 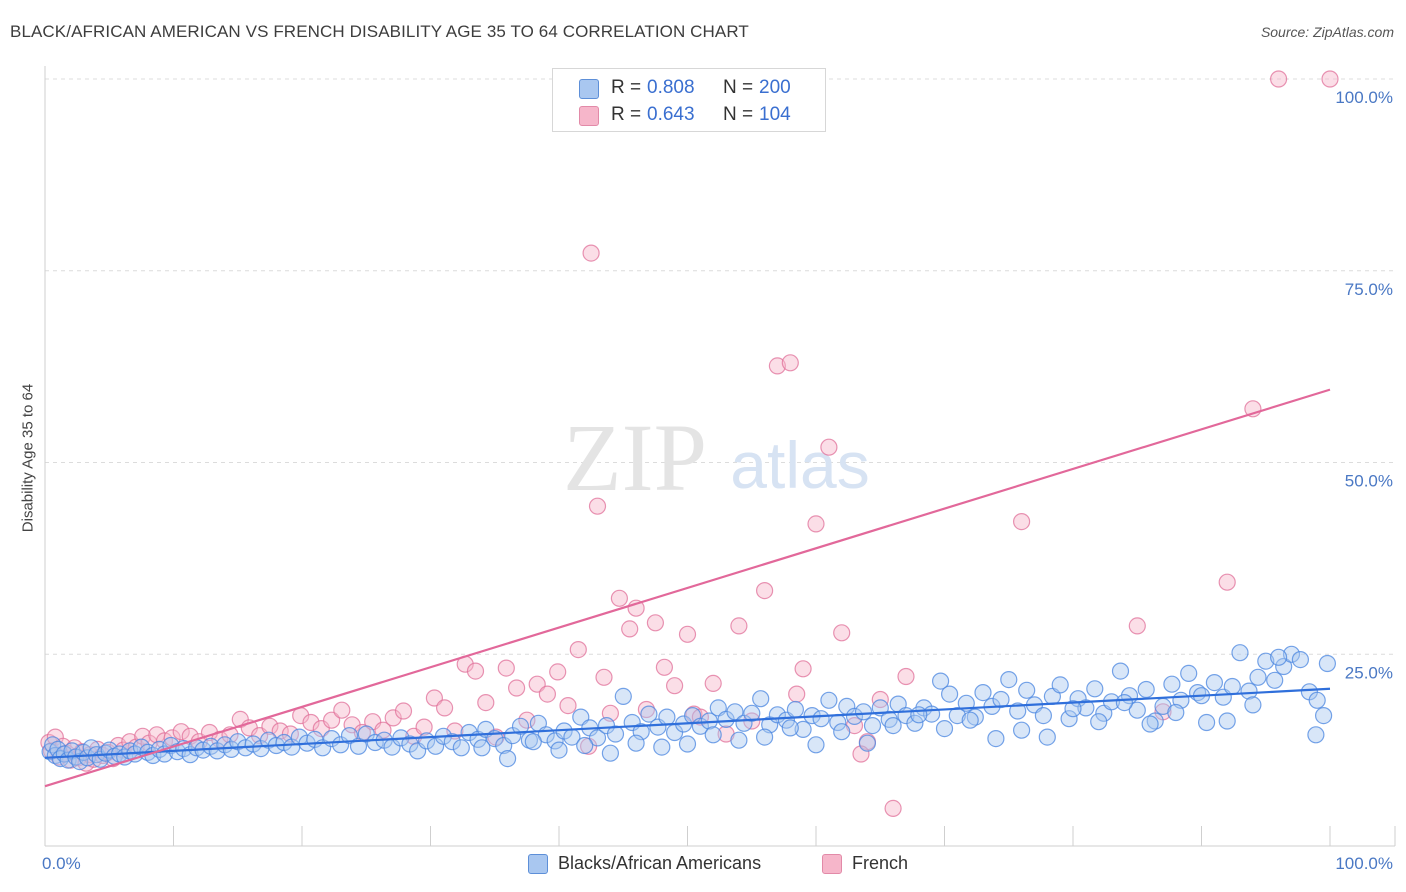 I want to click on y-tick-label: 25.0%, so click(x=1369, y=672).